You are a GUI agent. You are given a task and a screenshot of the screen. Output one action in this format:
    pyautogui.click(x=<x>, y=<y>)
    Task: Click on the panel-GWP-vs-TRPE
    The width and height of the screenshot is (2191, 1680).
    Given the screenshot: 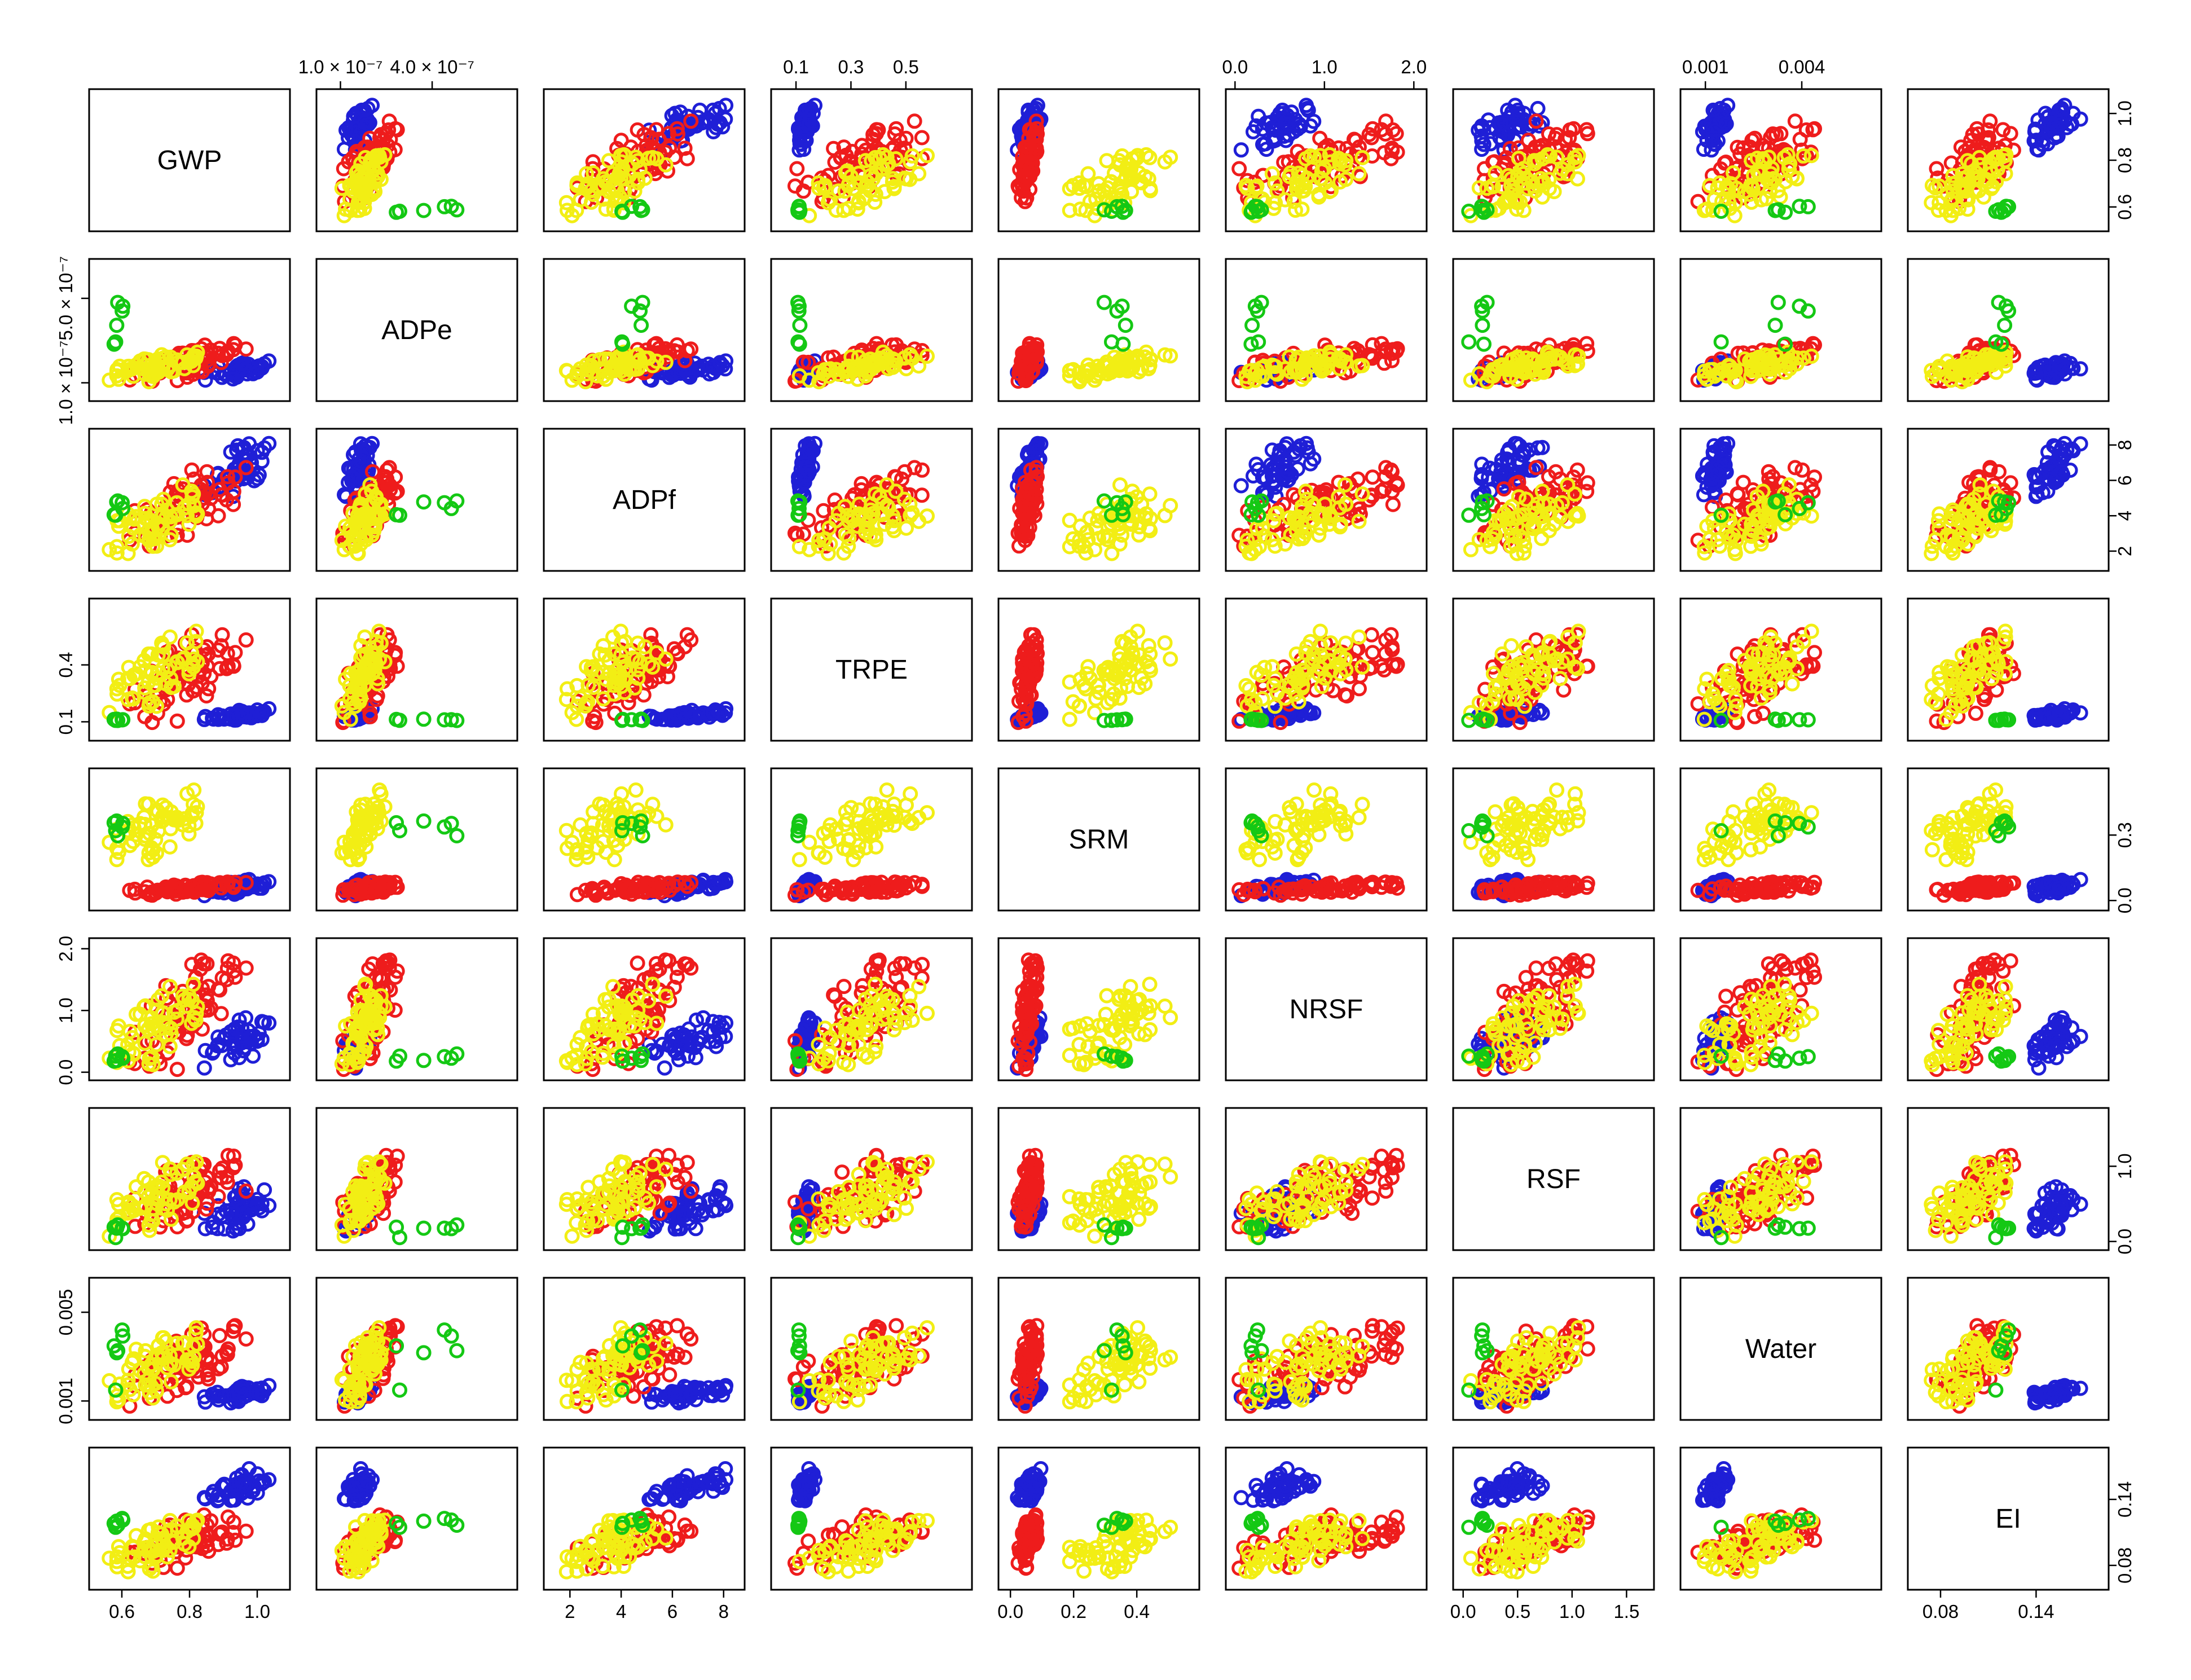 What is the action you would take?
    pyautogui.click(x=872, y=160)
    